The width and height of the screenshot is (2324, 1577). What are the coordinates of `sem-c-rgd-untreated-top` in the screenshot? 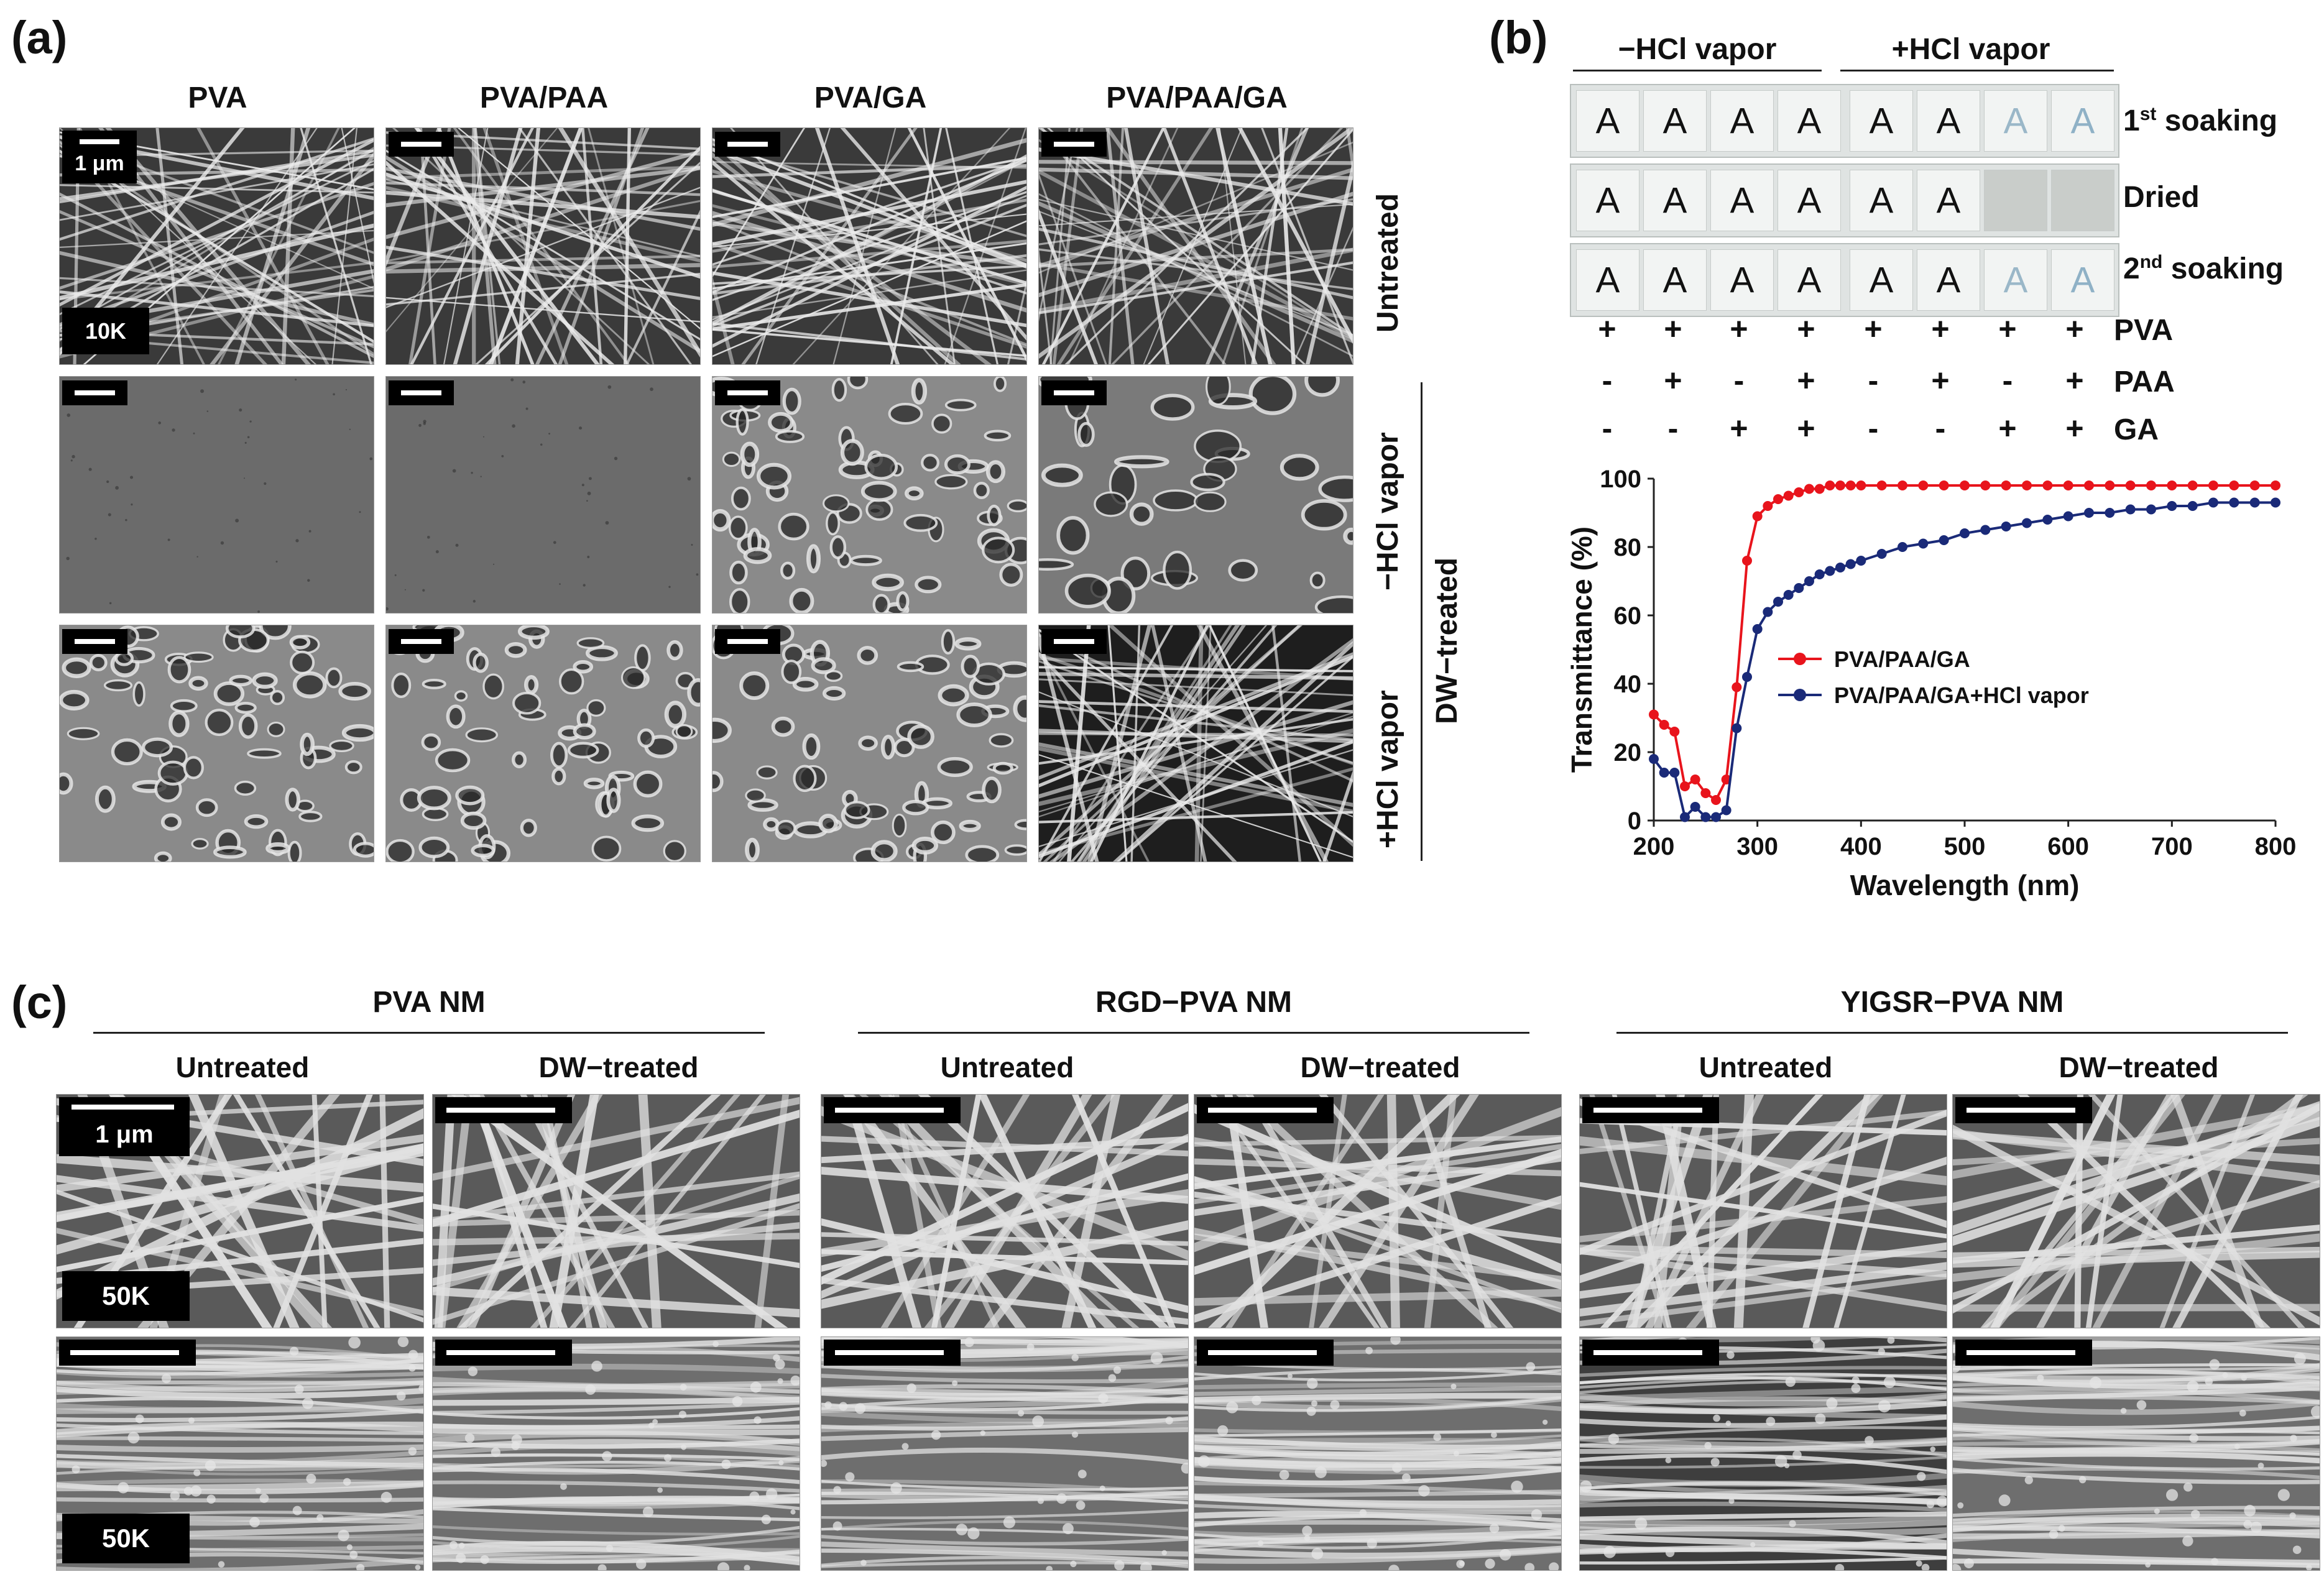 It's located at (1005, 1211).